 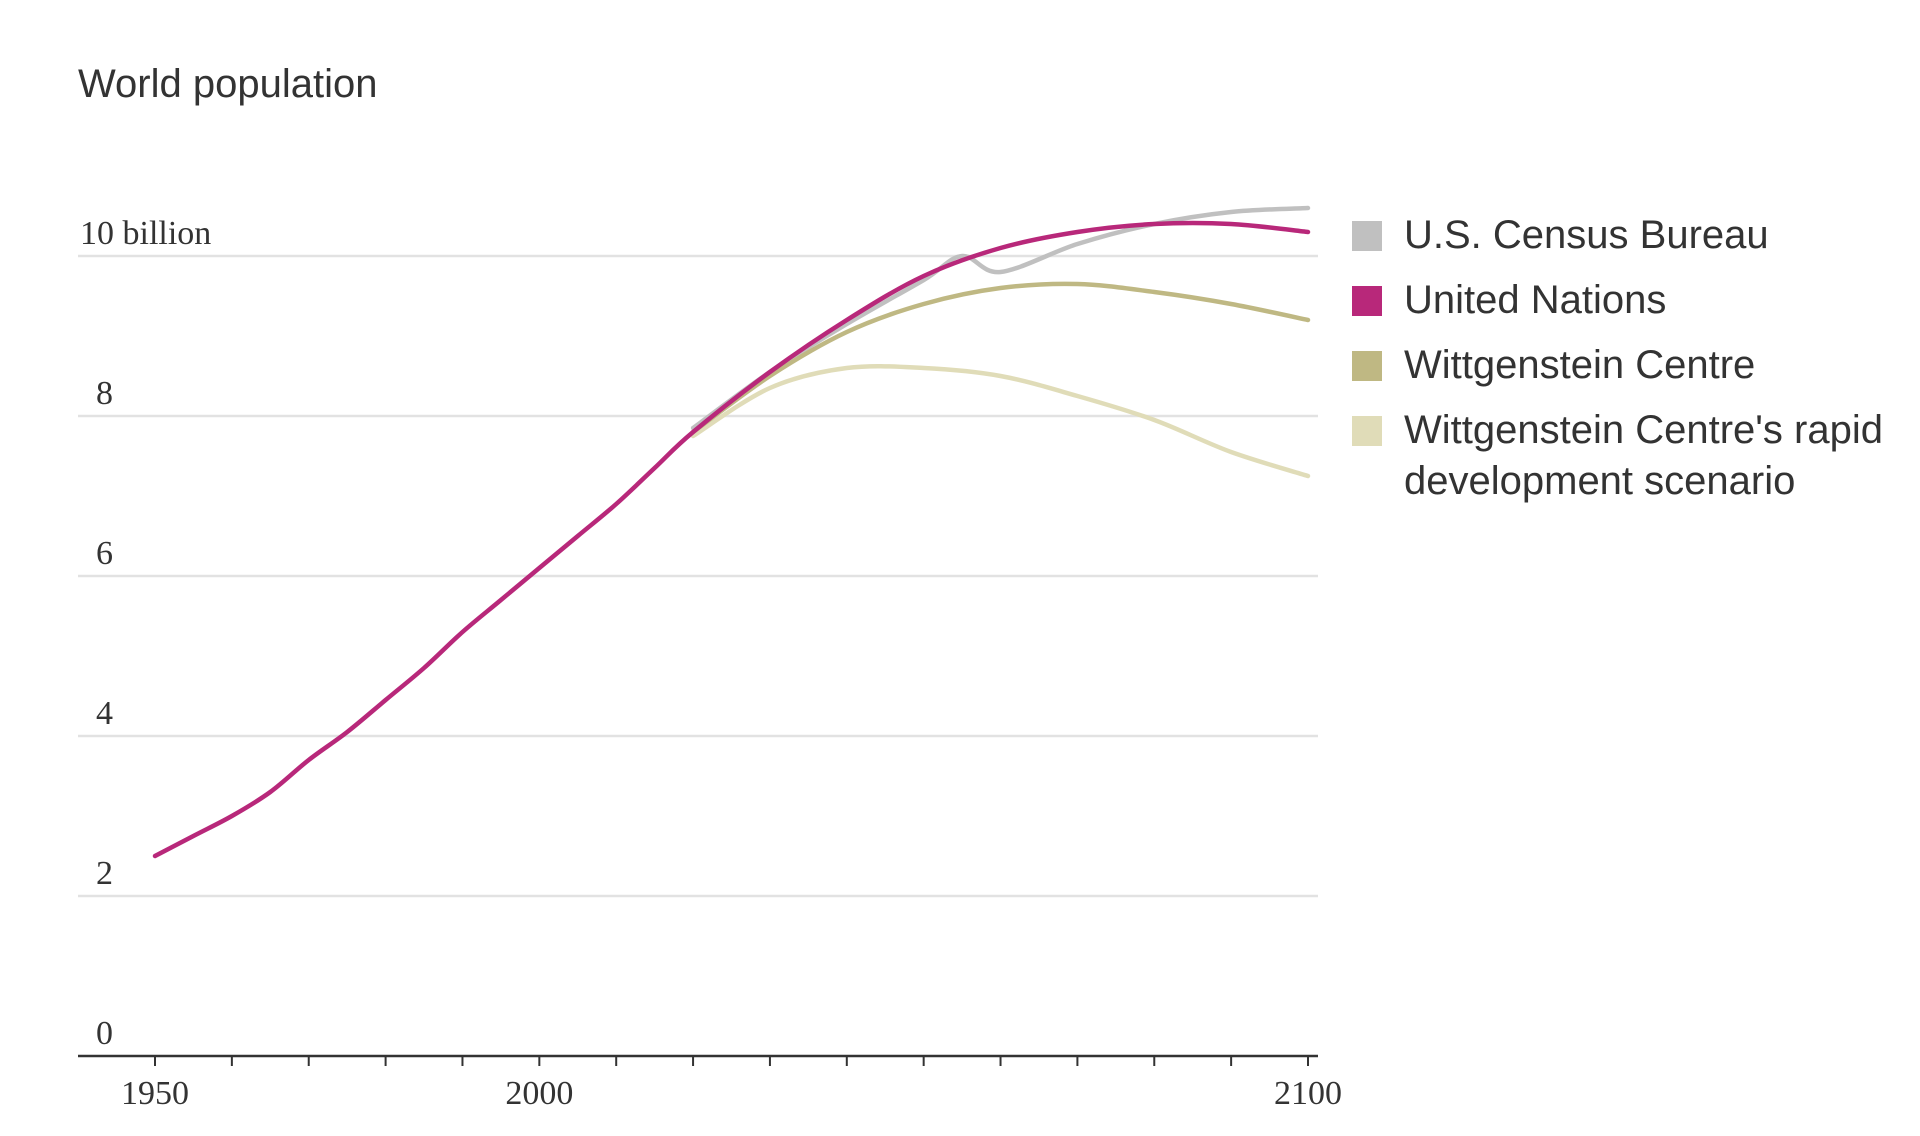 I want to click on y-tick-label: 10 billion, so click(x=145, y=233).